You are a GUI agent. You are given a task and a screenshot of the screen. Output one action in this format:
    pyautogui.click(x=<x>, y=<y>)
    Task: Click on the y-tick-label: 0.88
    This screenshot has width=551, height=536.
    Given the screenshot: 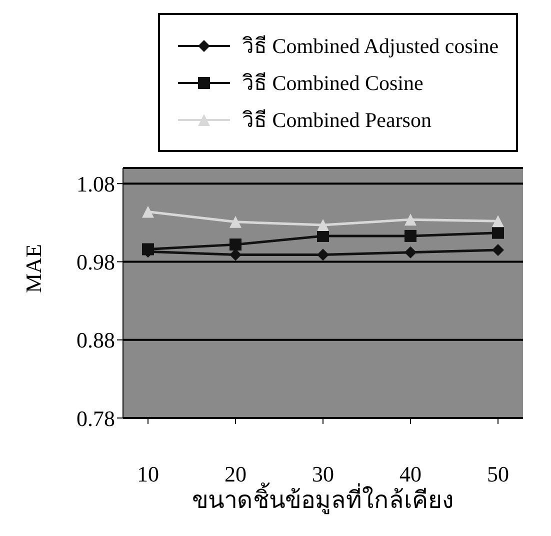 What is the action you would take?
    pyautogui.click(x=95, y=340)
    